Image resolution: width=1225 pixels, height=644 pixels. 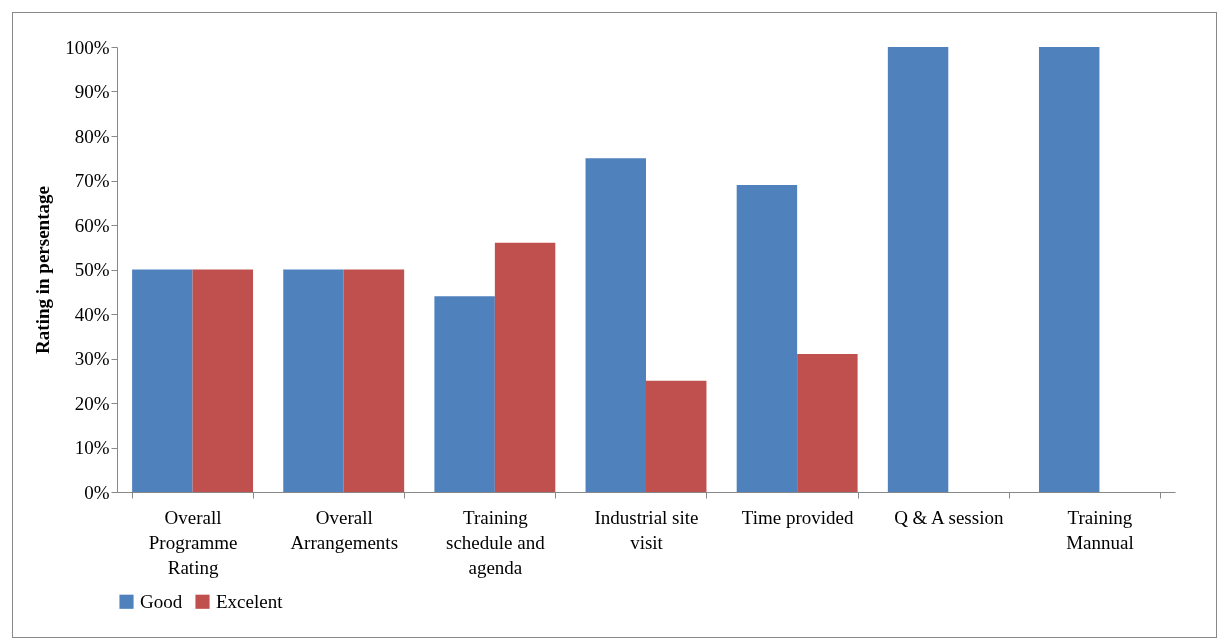 What do you see at coordinates (92, 91) in the screenshot?
I see `y-tick-label: 90%` at bounding box center [92, 91].